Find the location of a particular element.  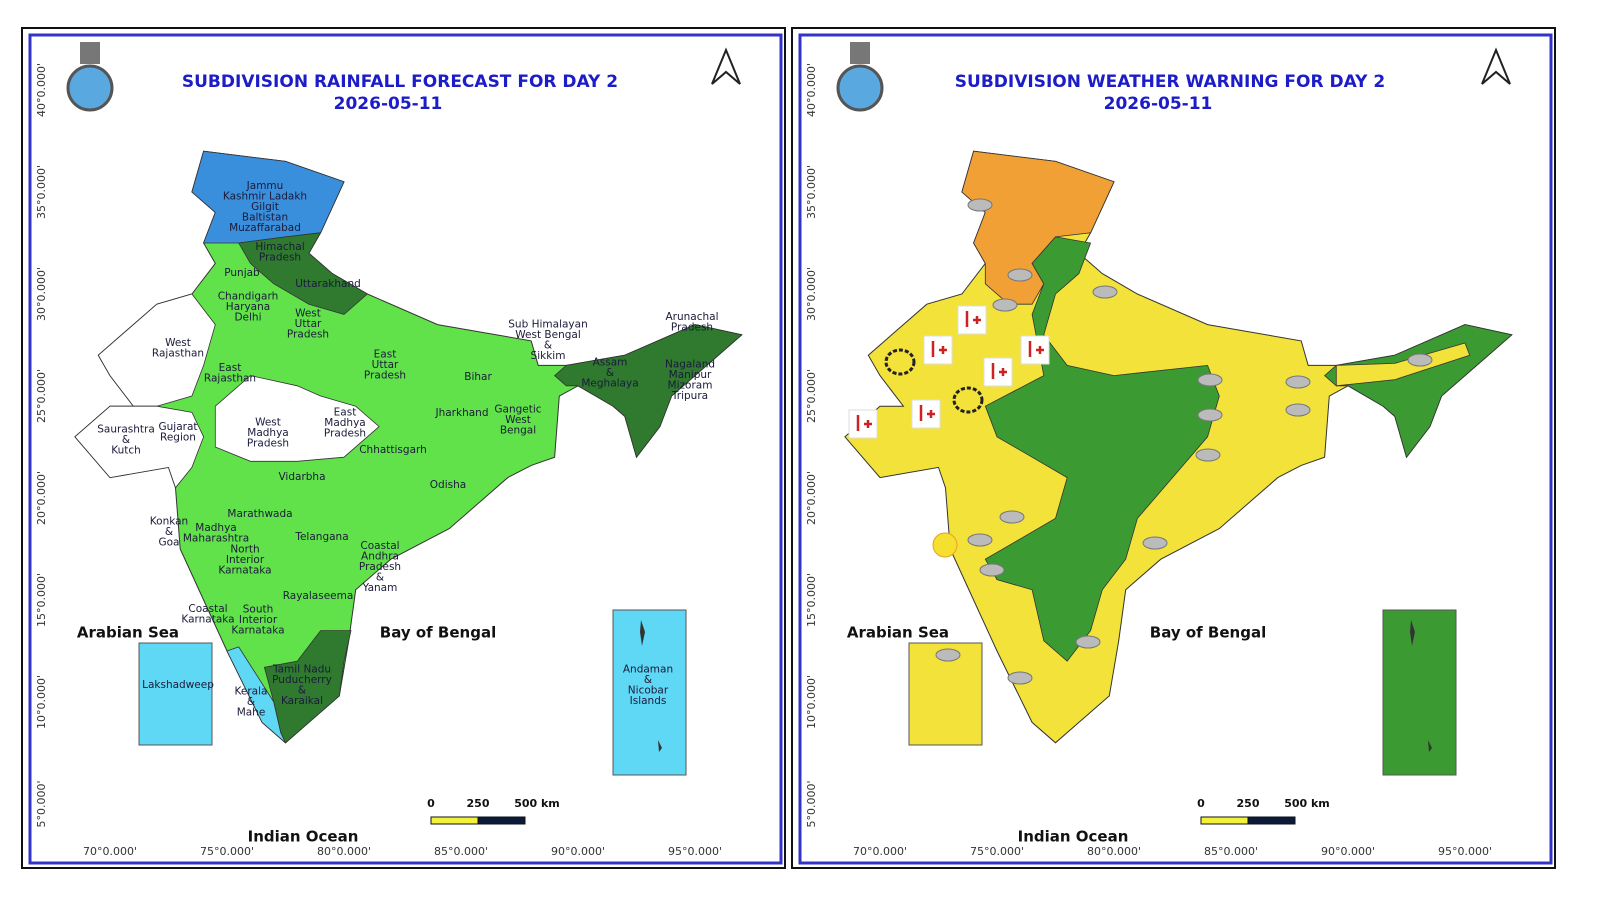

region-label: Yanam is located at coordinates (380, 588).